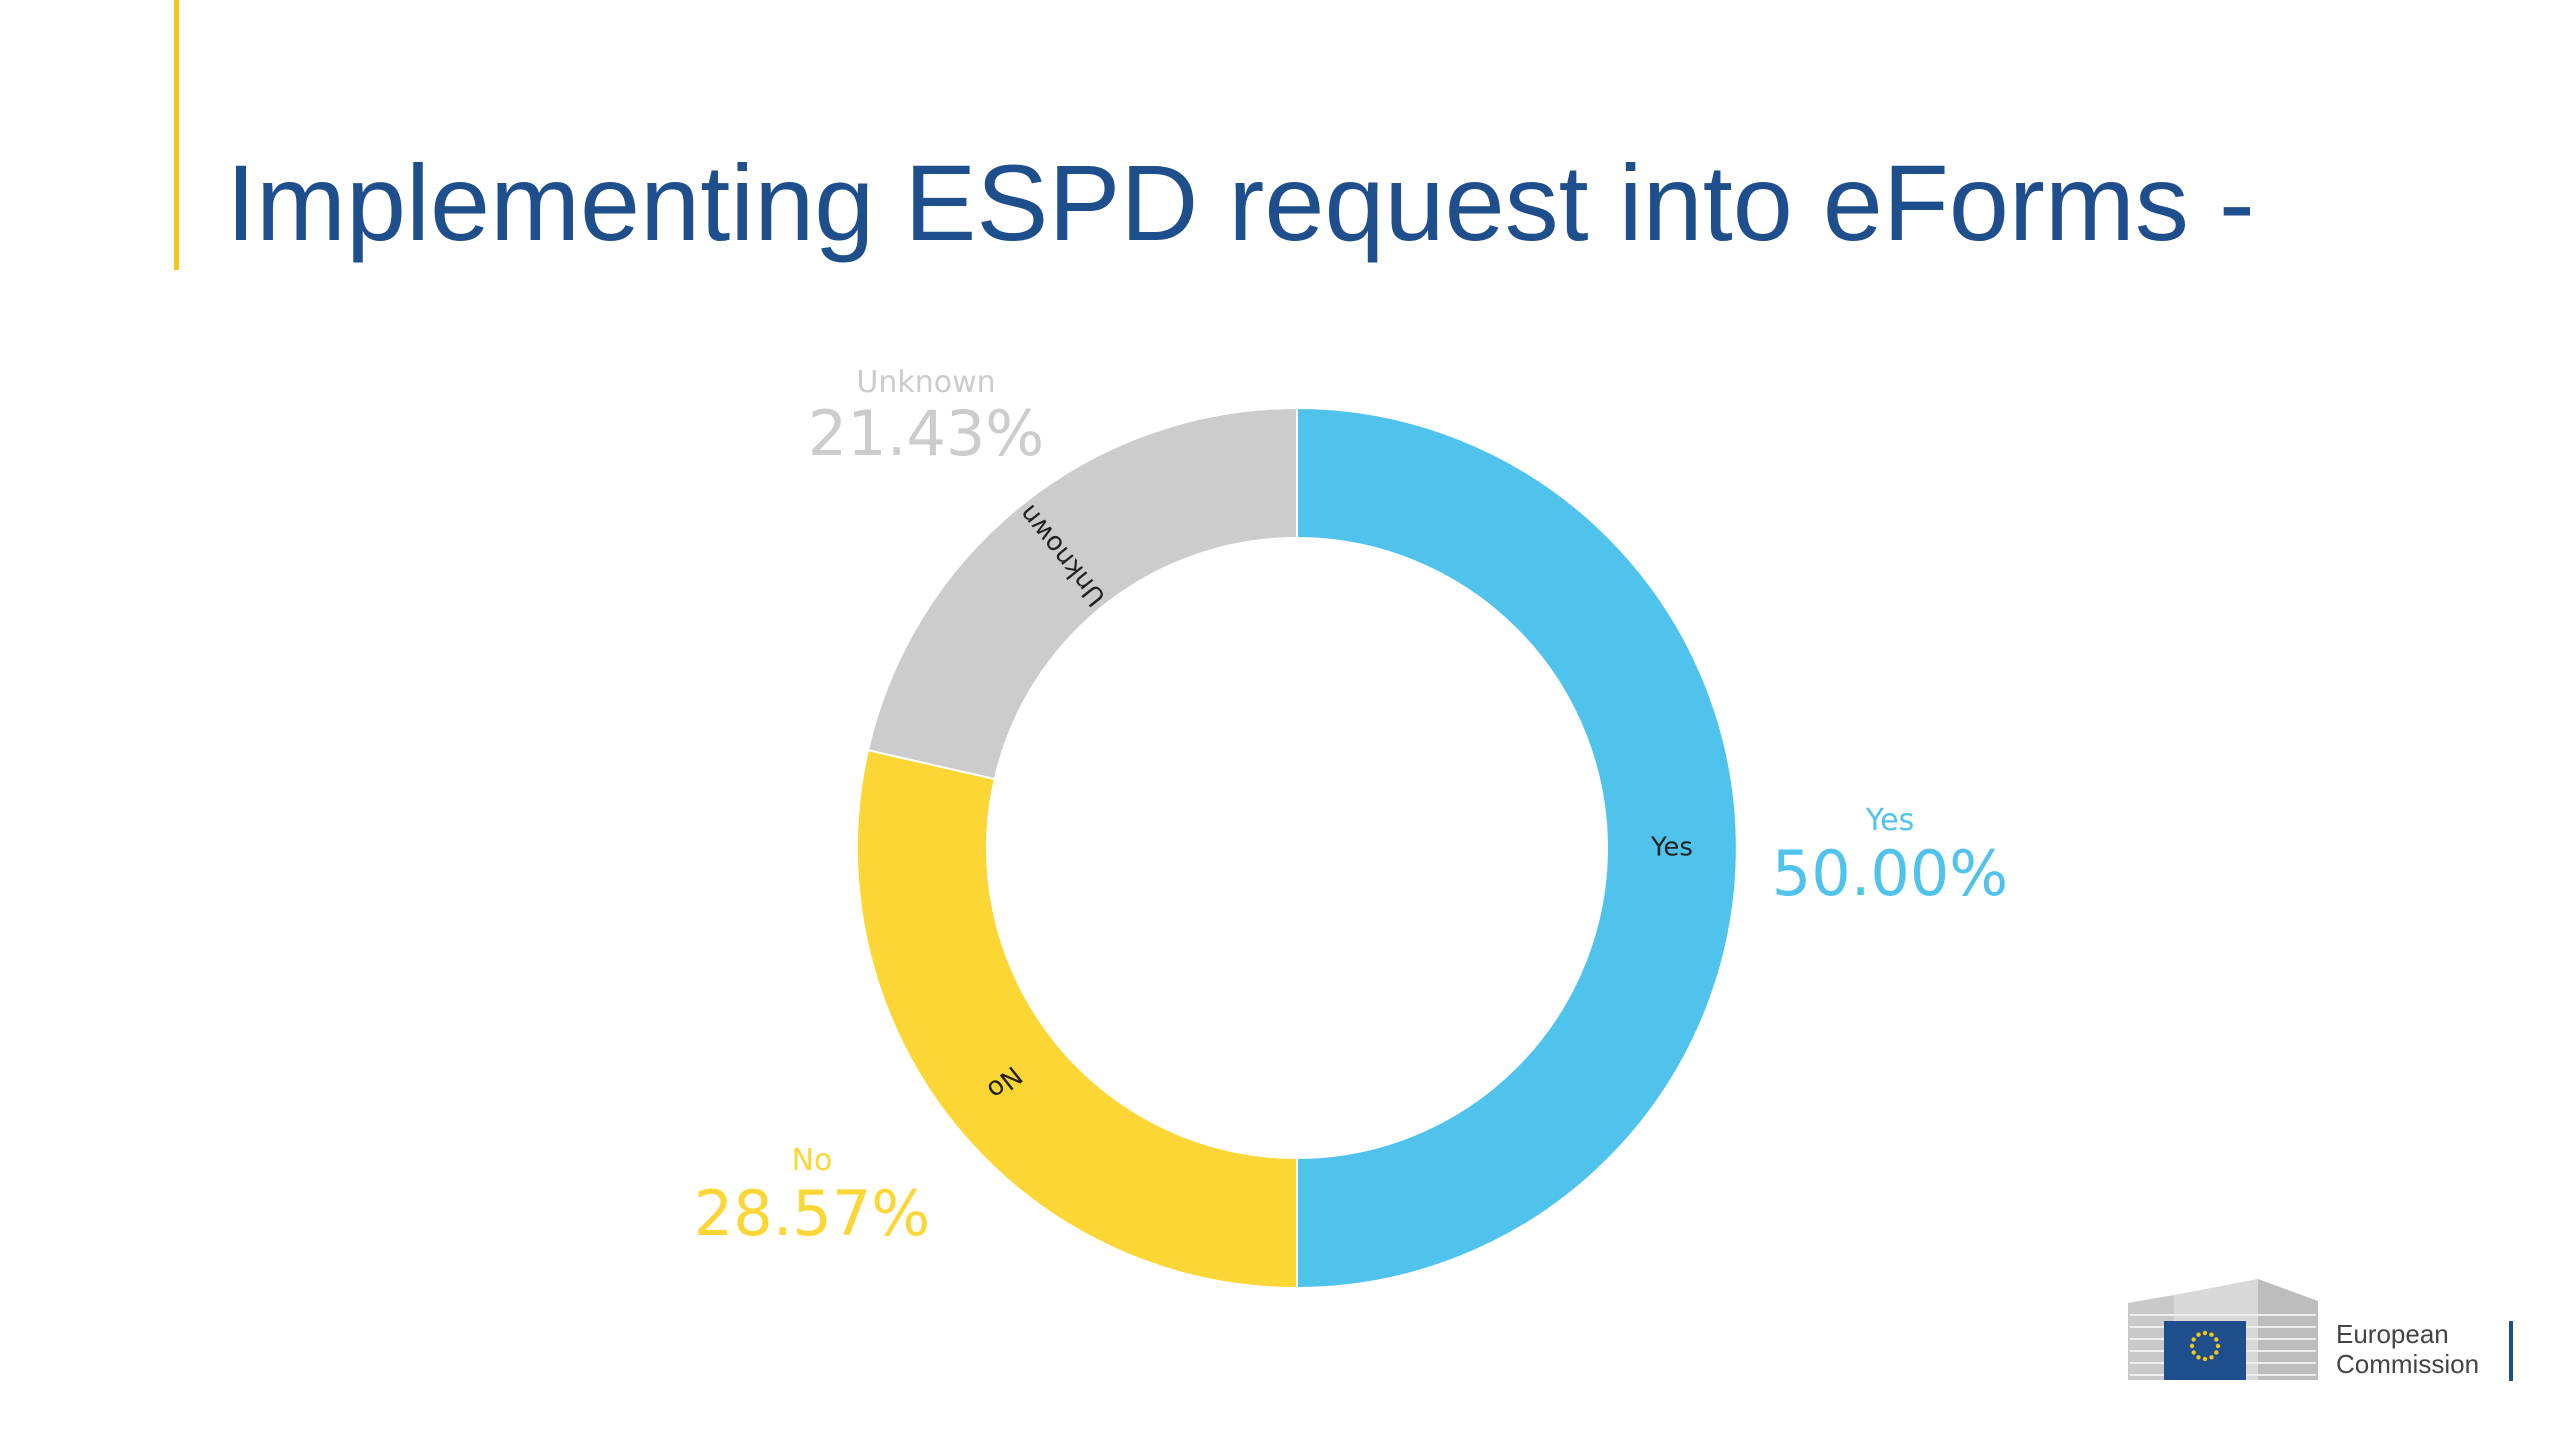  What do you see at coordinates (812, 1160) in the screenshot?
I see `outer-label-no: No` at bounding box center [812, 1160].